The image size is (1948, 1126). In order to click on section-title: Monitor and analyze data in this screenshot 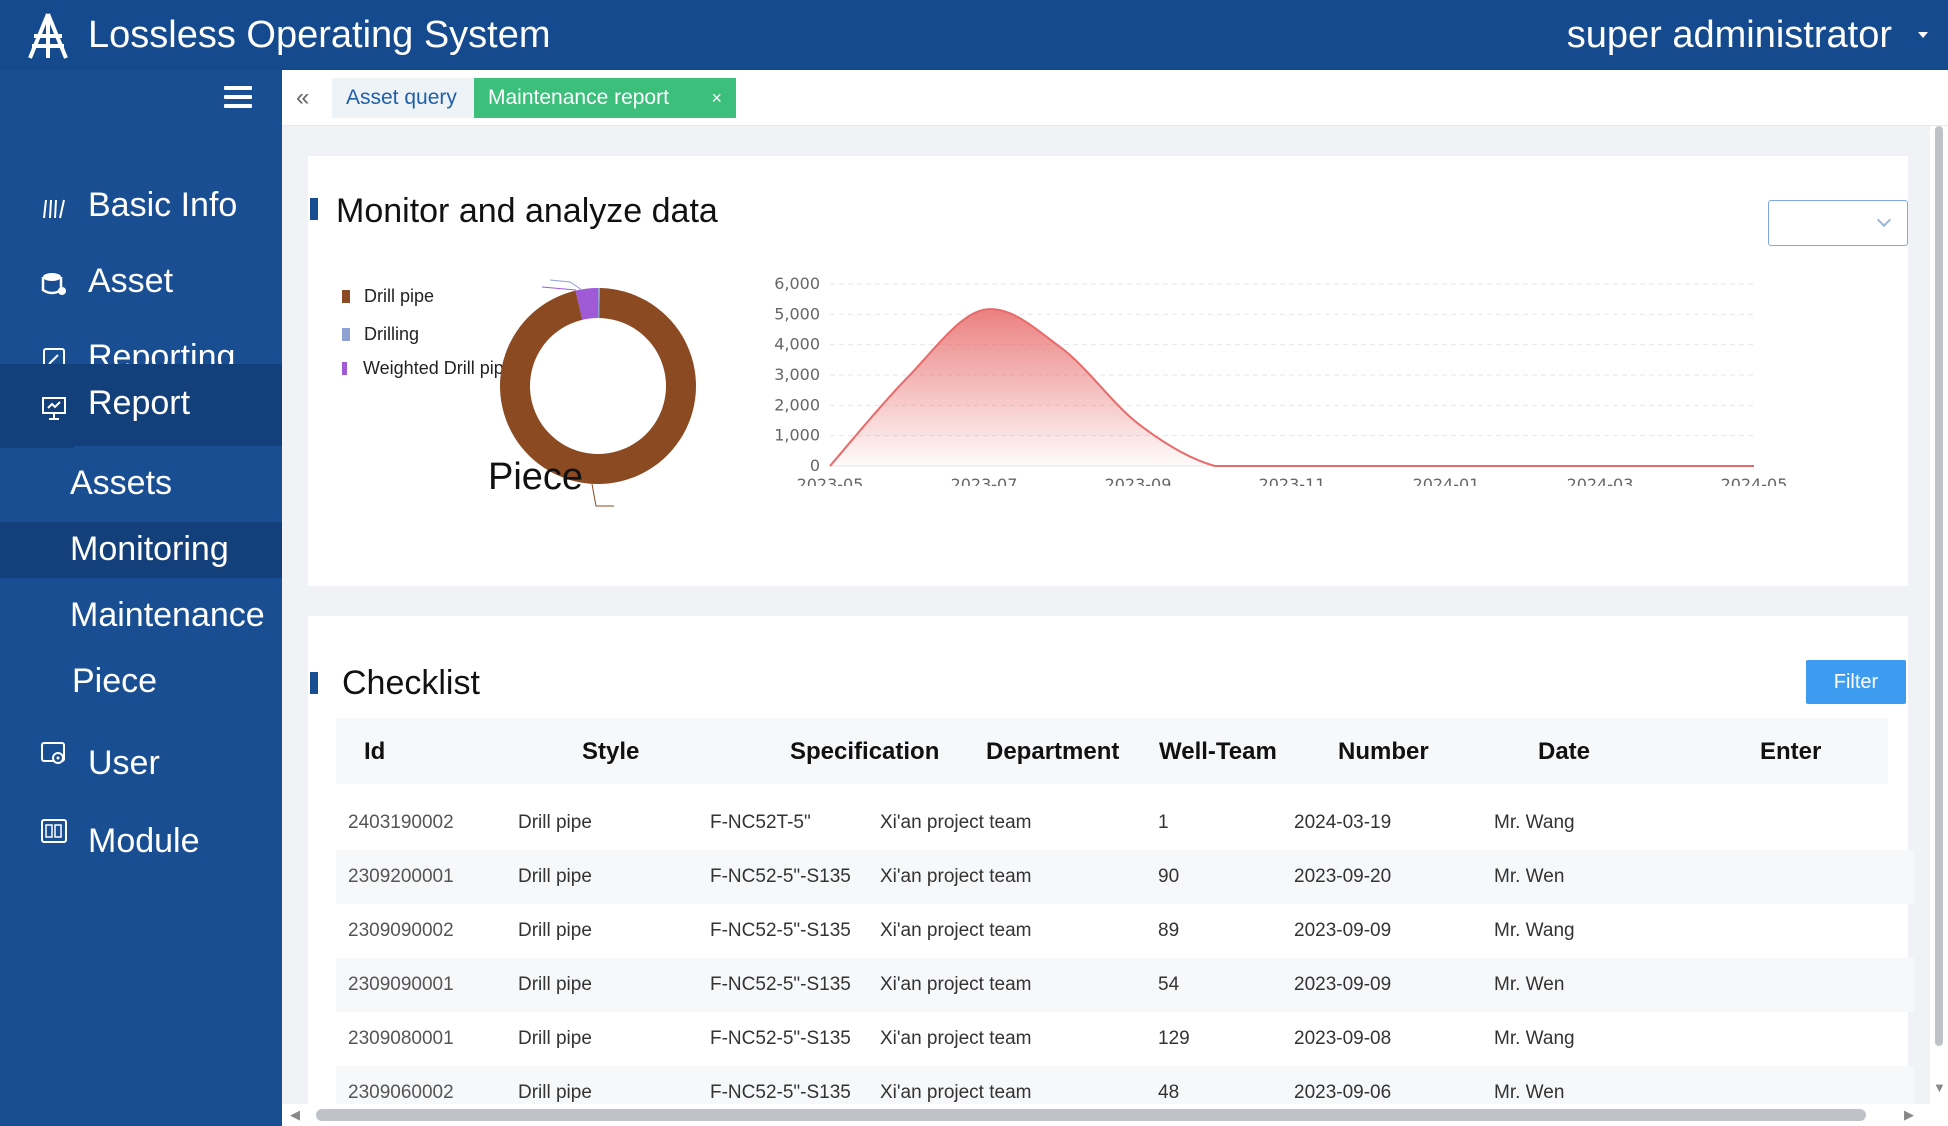, I will do `click(527, 211)`.